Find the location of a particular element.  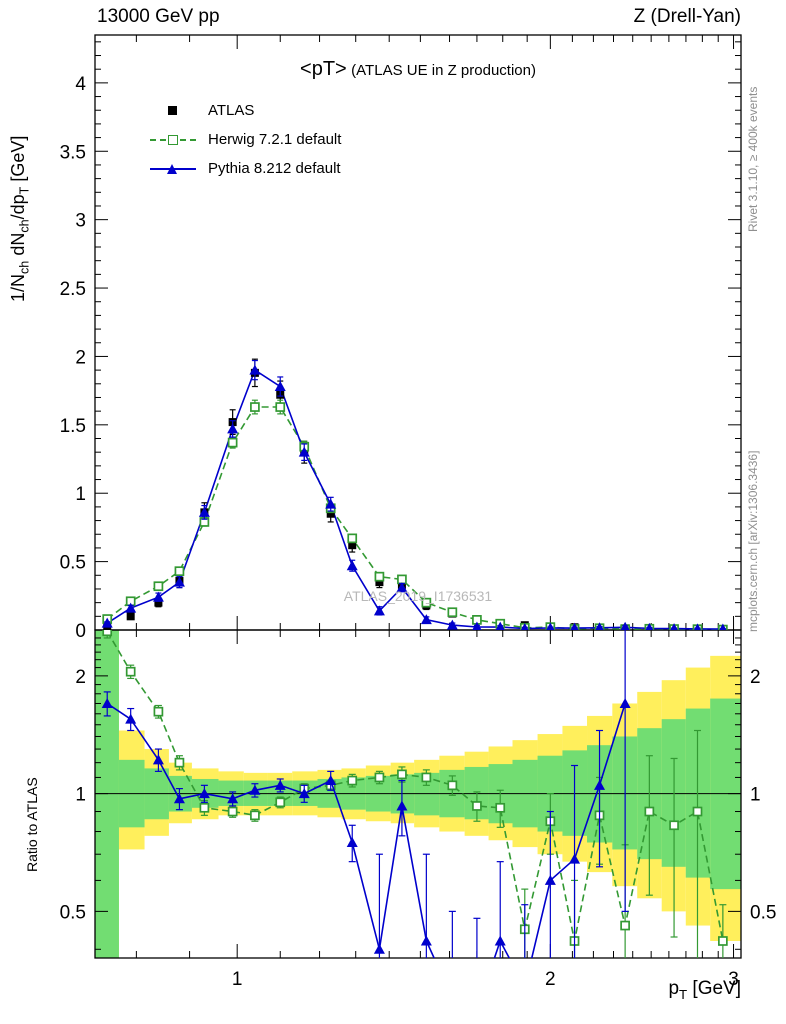

y-axis-label-ratio: Ratio to ATLAS is located at coordinates (32, 824).